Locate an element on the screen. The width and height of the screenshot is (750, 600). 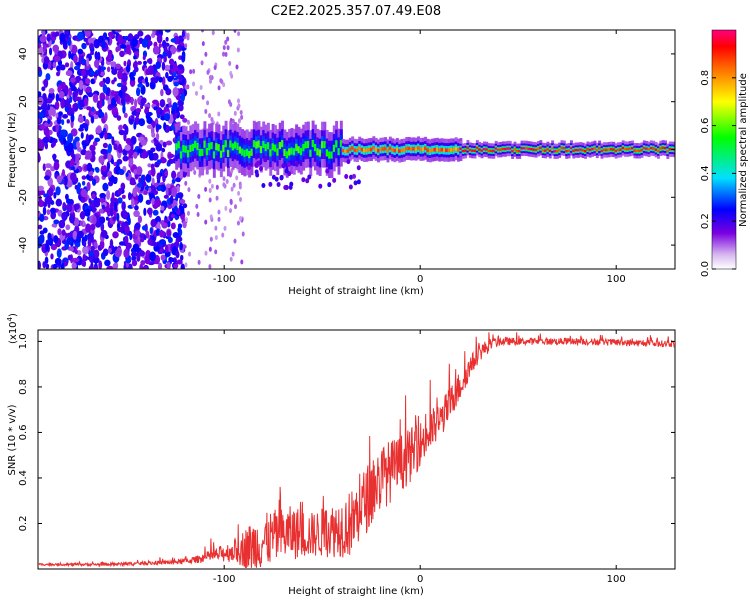
x-tick-label: 0 is located at coordinates (420, 279).